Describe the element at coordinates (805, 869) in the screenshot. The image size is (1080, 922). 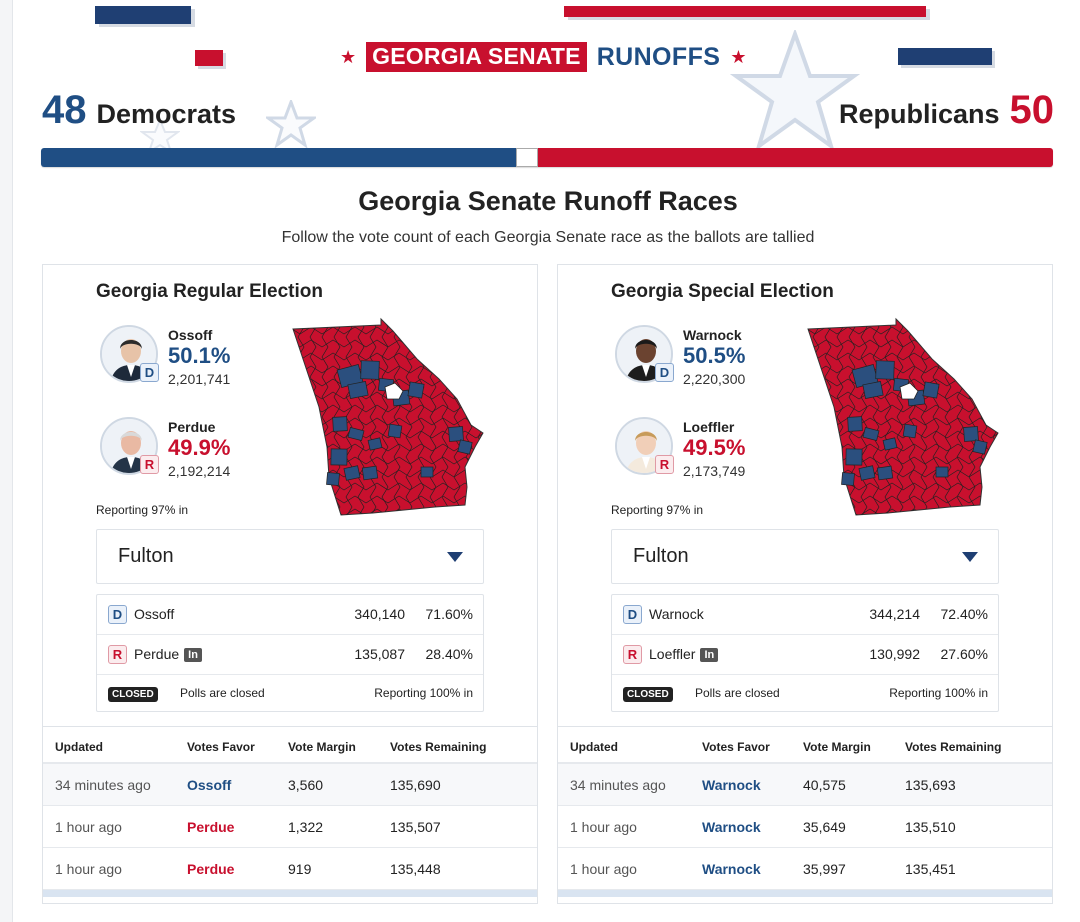
I see `table-row: 1 hour ago Warnock 35,997 135,451` at that location.